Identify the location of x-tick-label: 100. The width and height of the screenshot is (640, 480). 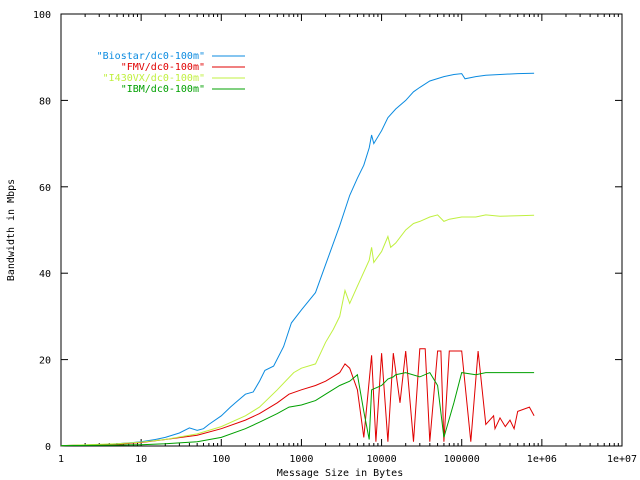
(221, 459).